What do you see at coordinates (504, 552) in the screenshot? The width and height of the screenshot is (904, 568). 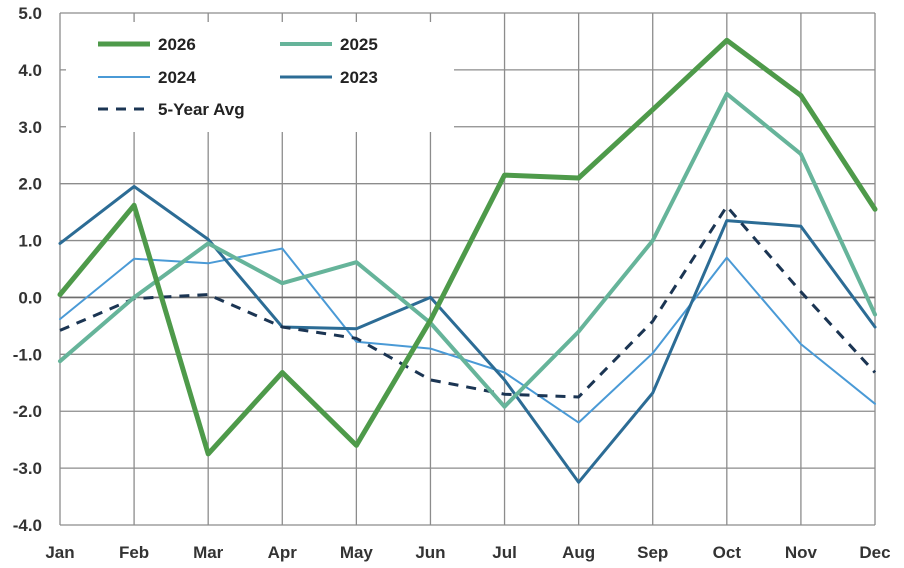 I see `x-tick-label: Jul` at bounding box center [504, 552].